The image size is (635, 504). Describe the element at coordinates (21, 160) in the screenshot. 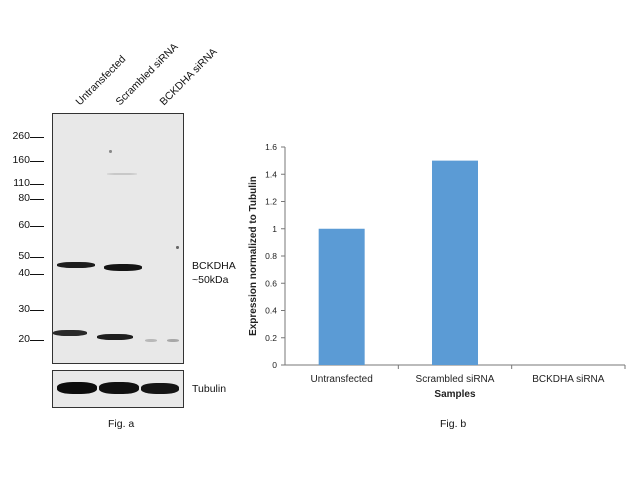

I see `mw-marker-160: 160` at that location.